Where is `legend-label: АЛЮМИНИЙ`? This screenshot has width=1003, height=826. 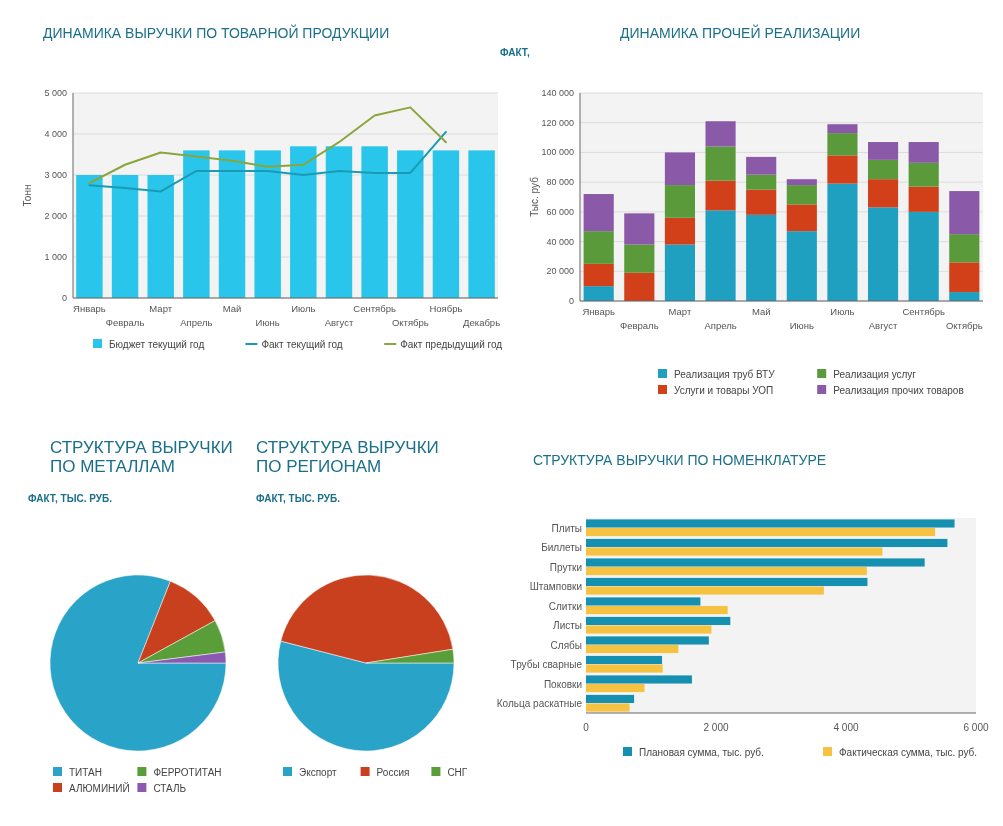
legend-label: АЛЮМИНИЙ is located at coordinates (99, 788).